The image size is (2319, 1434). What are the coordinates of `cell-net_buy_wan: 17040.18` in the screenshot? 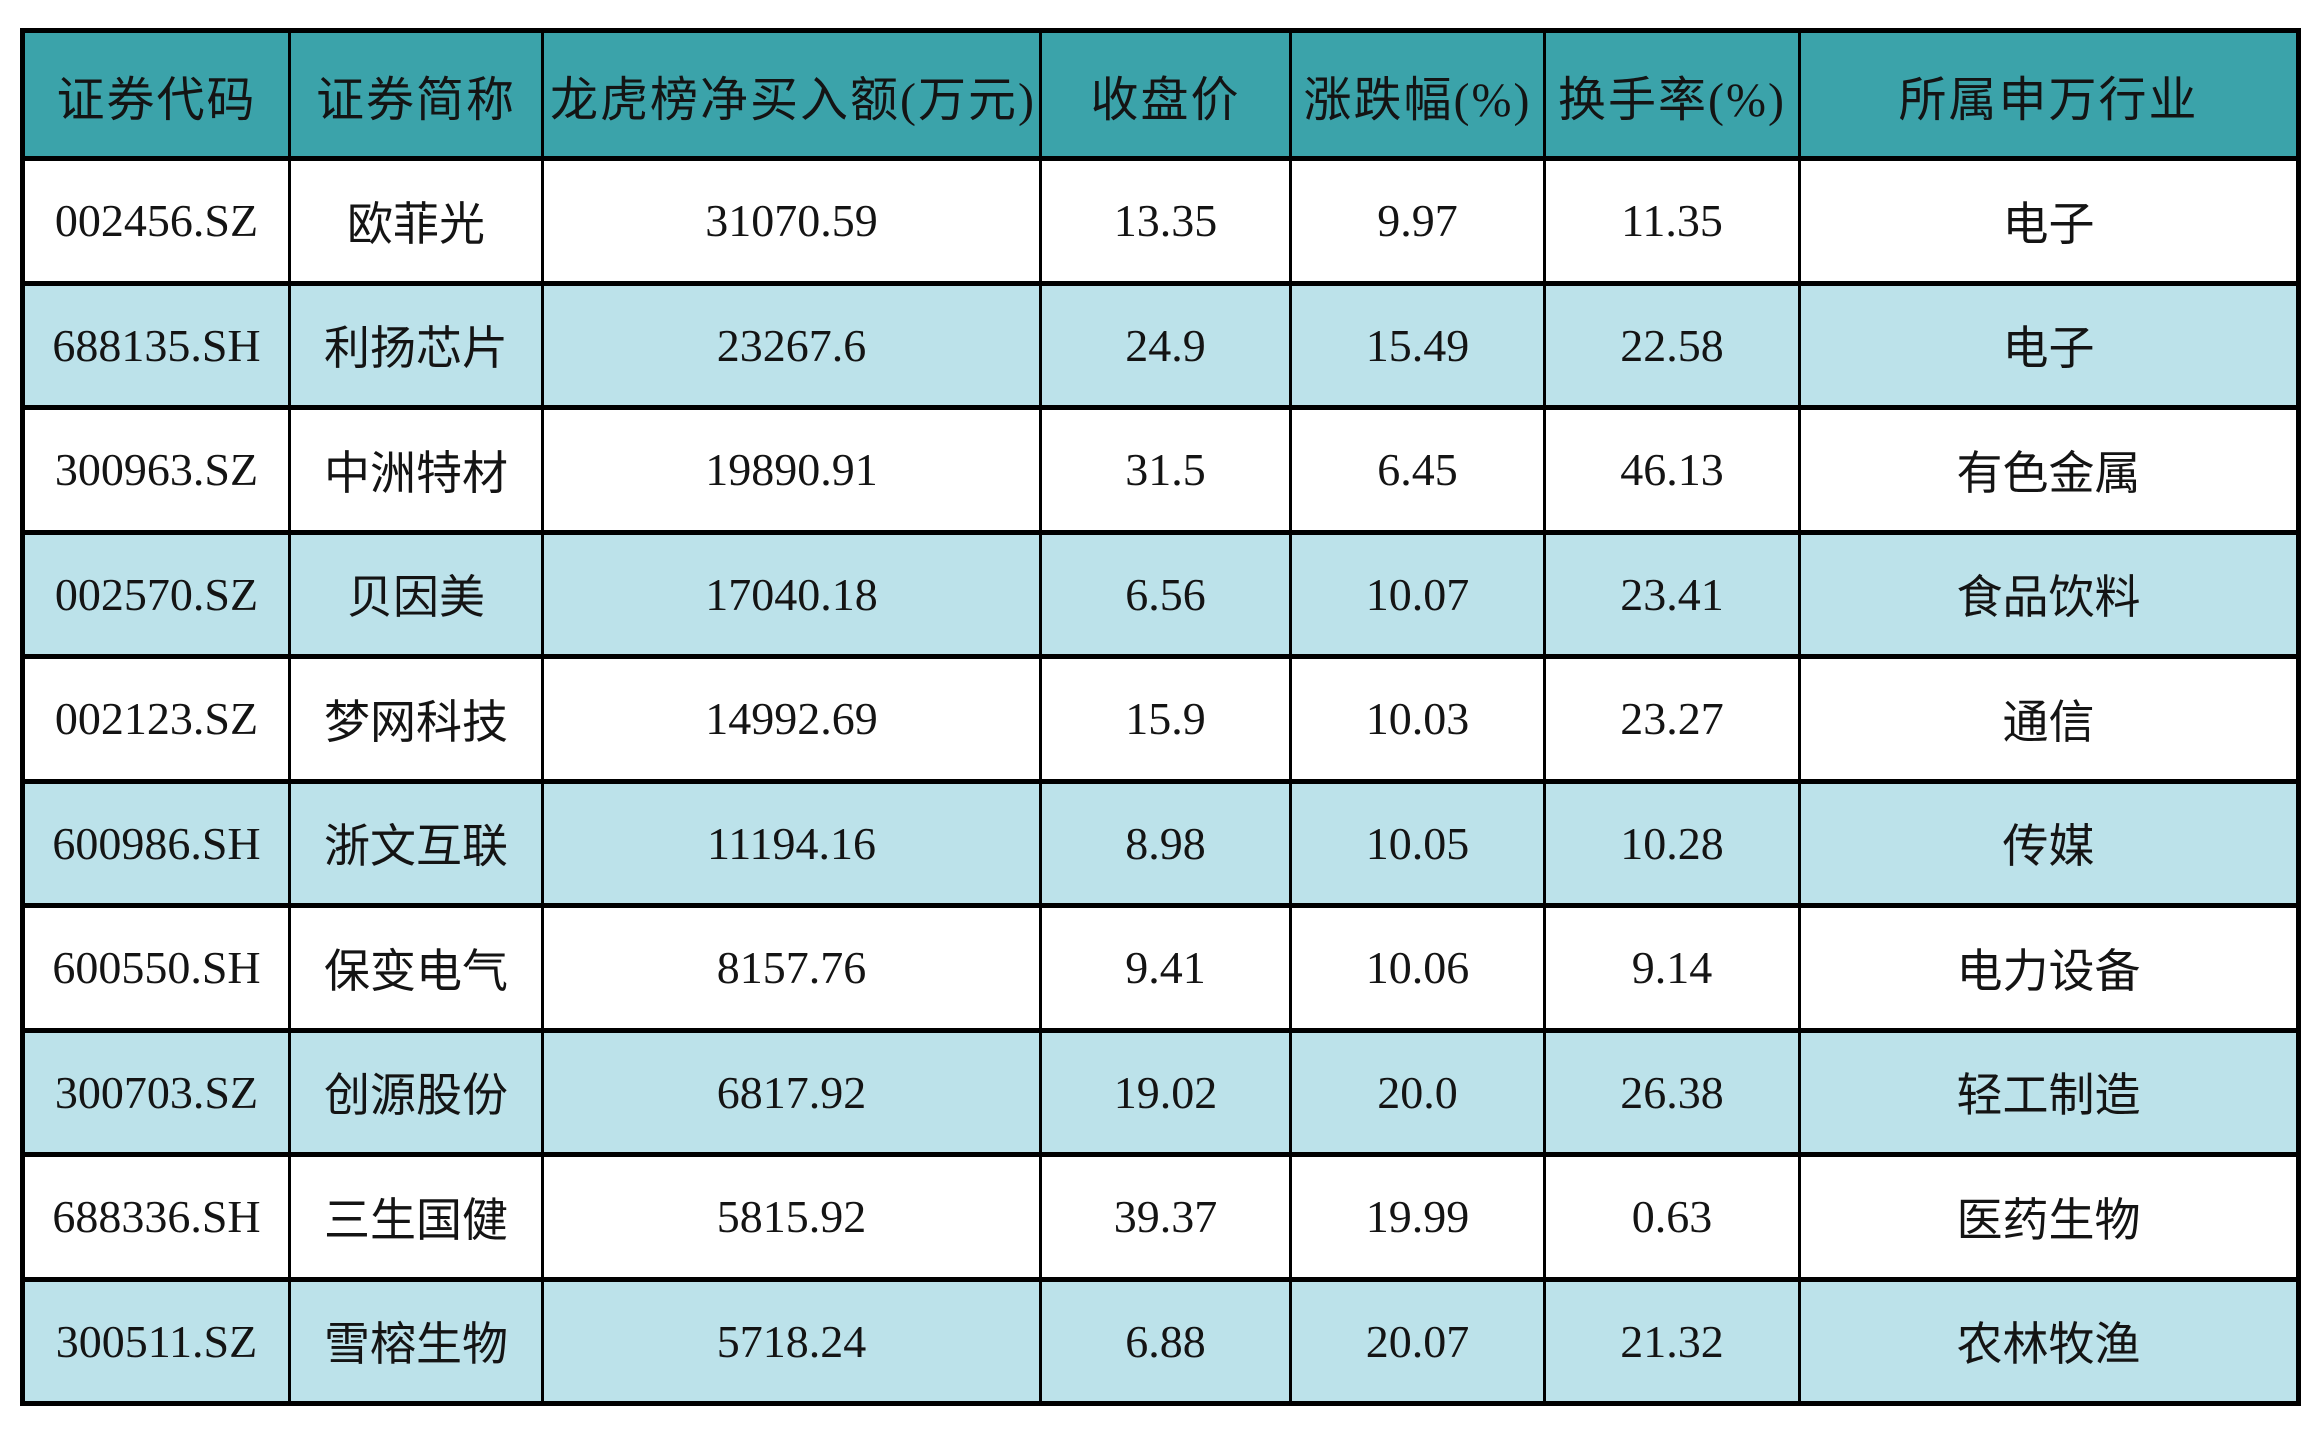 It's located at (791, 594).